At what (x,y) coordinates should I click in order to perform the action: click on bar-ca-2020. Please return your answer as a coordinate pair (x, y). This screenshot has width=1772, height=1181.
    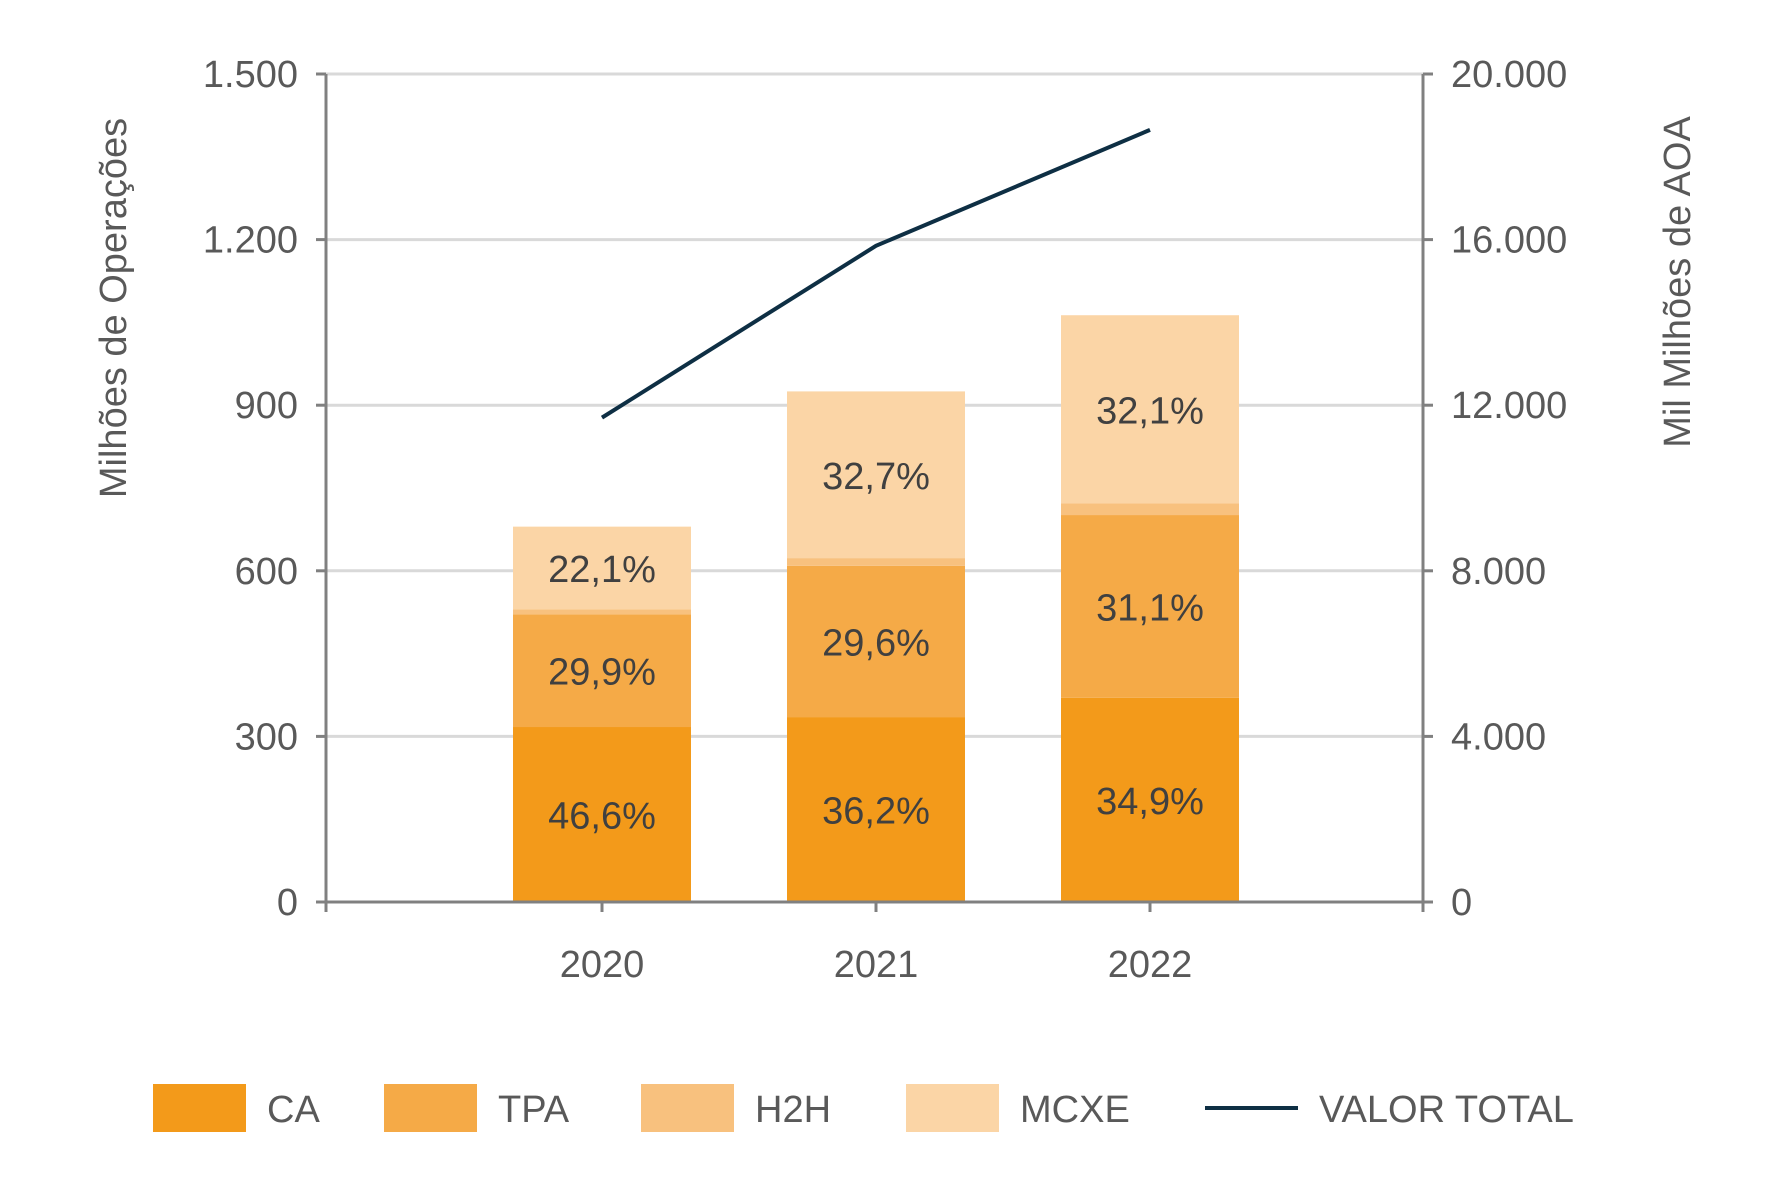
    Looking at the image, I should click on (602, 814).